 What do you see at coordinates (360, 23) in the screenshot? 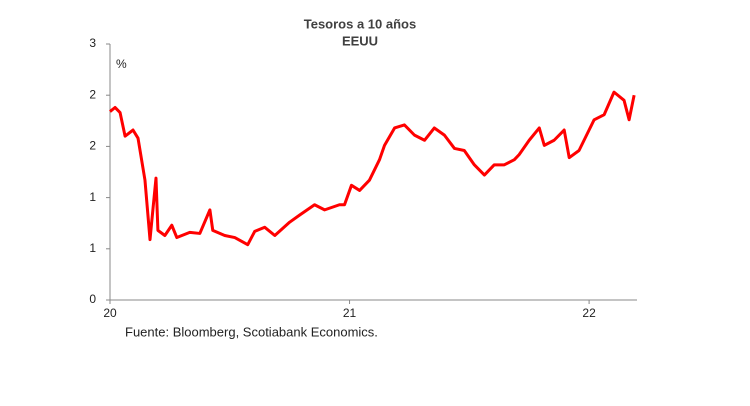
I see `chart-title: Tesoros a 10 años` at bounding box center [360, 23].